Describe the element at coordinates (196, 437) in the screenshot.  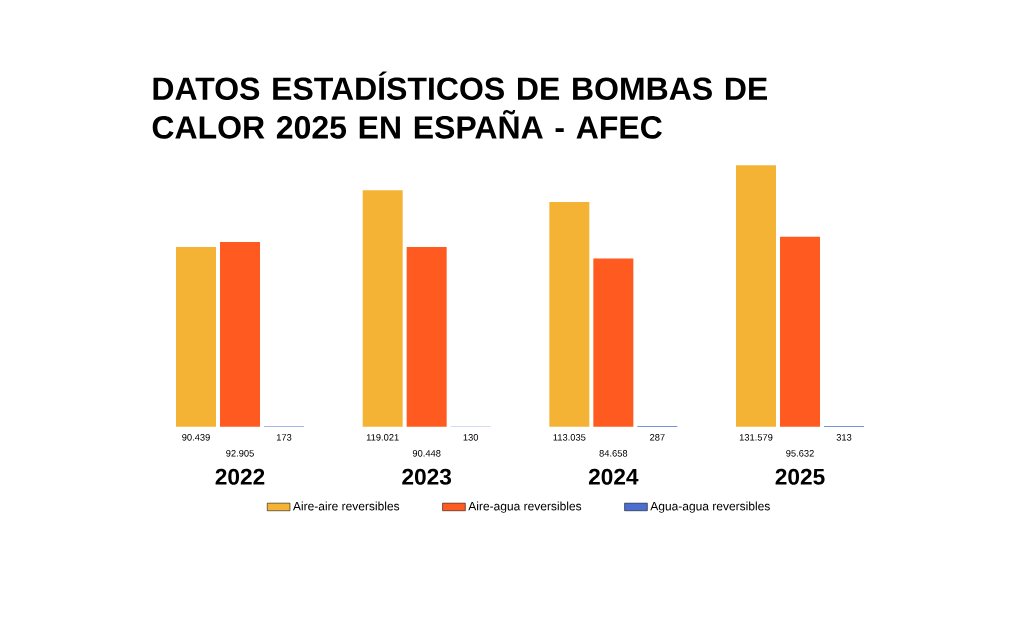
I see `data-label: 90.439` at that location.